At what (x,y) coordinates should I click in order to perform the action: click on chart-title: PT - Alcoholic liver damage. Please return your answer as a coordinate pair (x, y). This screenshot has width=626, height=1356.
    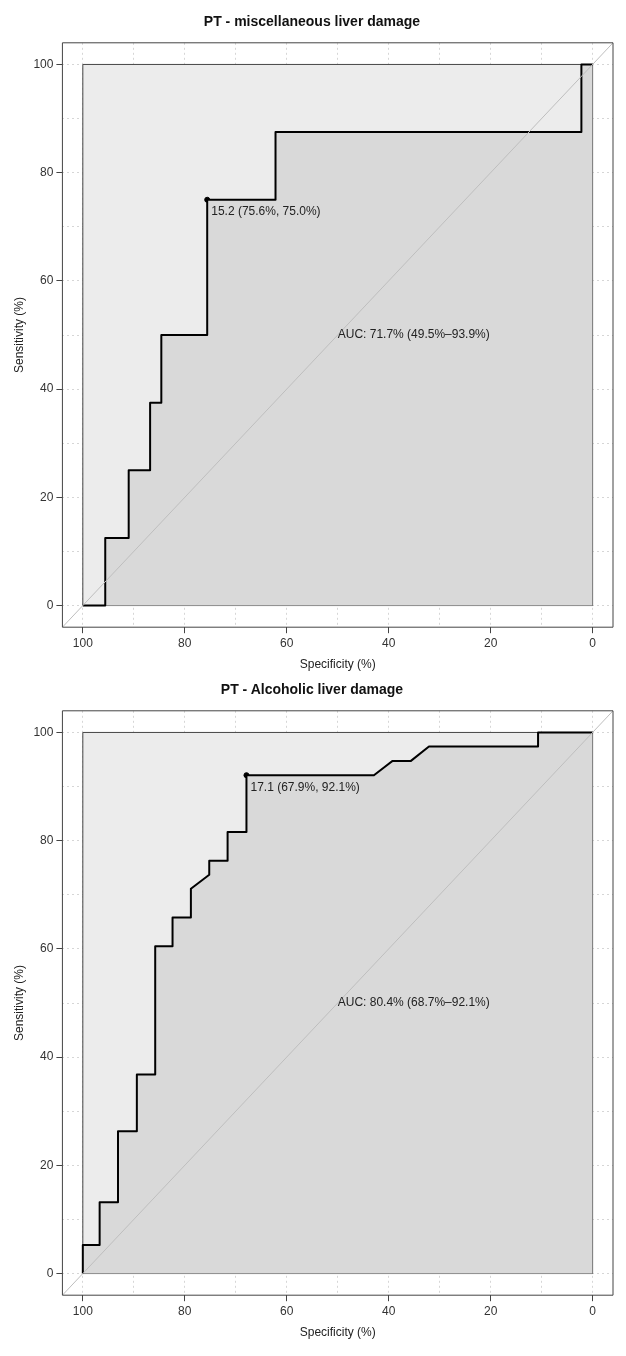
    Looking at the image, I should click on (312, 689).